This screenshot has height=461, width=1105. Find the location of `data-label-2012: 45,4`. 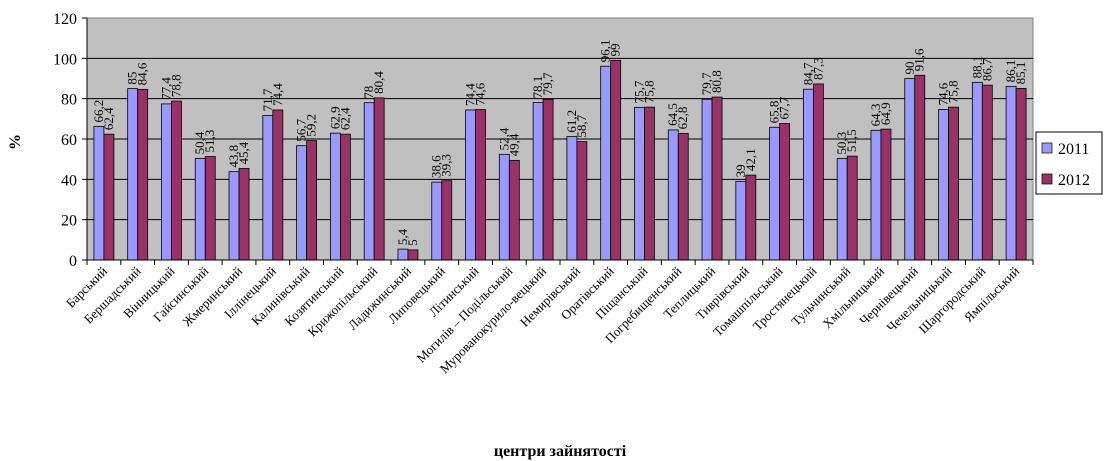

data-label-2012: 45,4 is located at coordinates (243, 152).